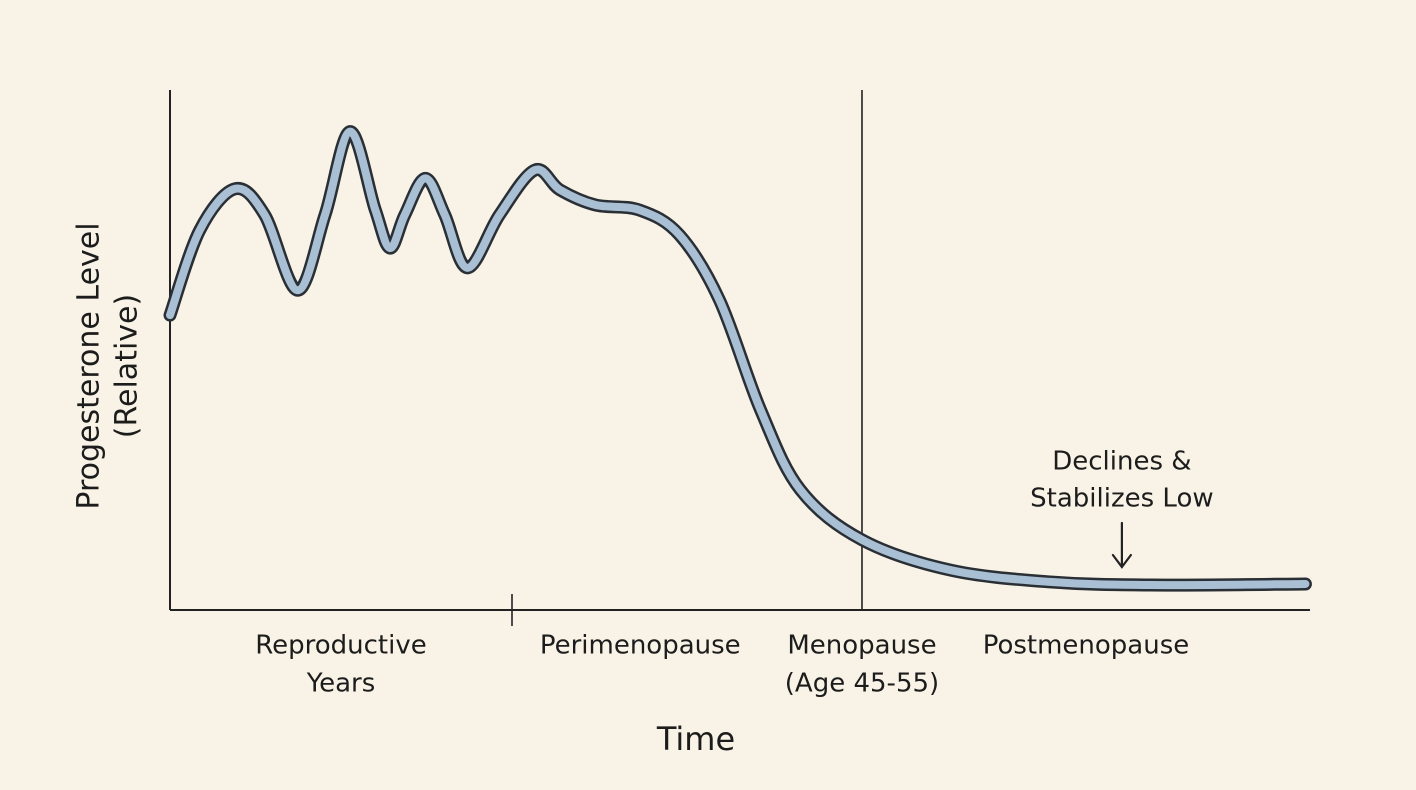 The image size is (1416, 790). Describe the element at coordinates (1121, 545) in the screenshot. I see `annotation-arrow` at that location.